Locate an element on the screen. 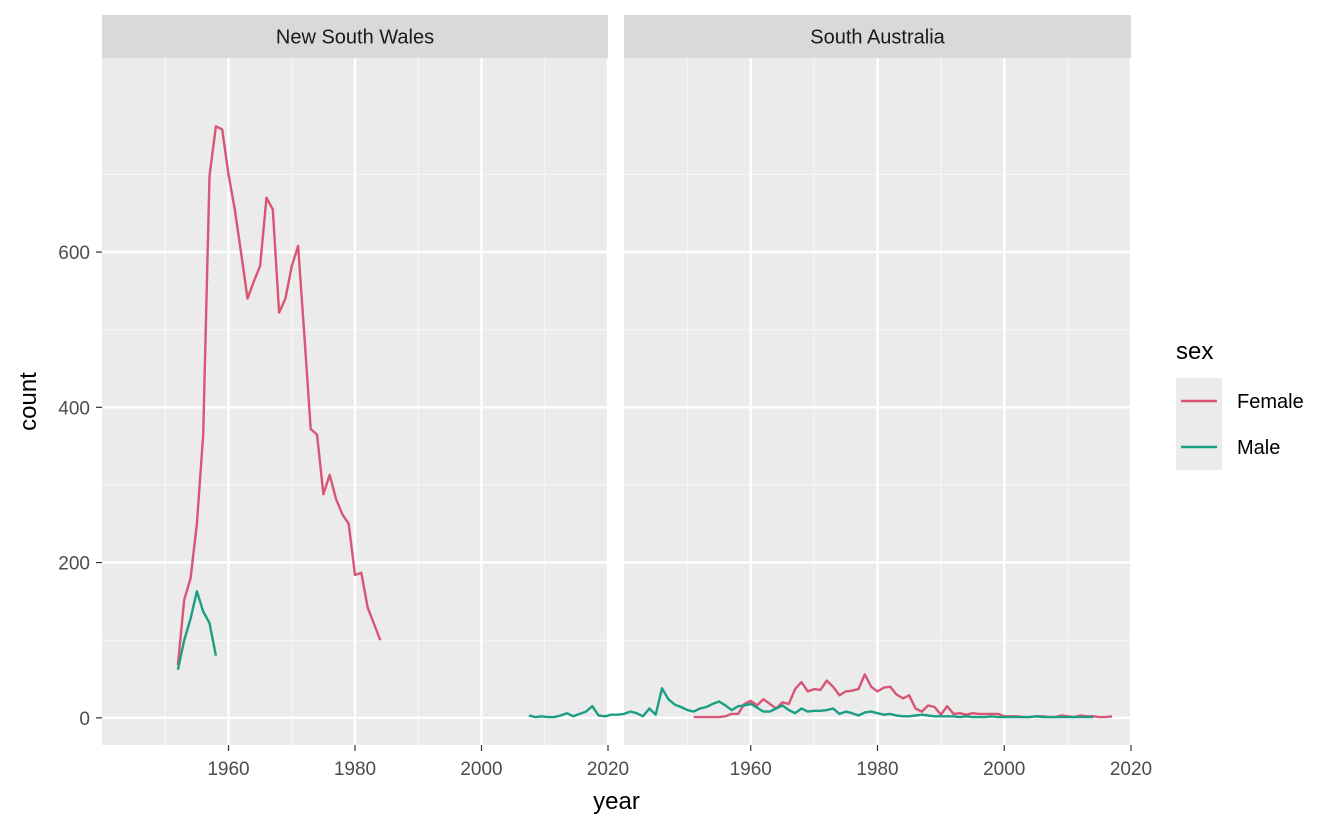 This screenshot has width=1344, height=830. facet-strip-south-australia is located at coordinates (877, 36).